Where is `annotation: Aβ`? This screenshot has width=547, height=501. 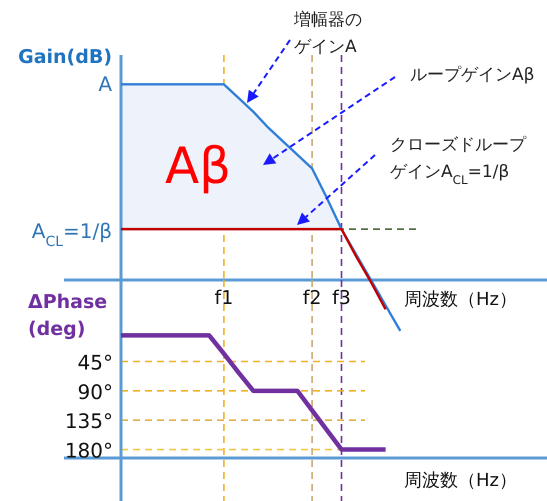 annotation: Aβ is located at coordinates (198, 166).